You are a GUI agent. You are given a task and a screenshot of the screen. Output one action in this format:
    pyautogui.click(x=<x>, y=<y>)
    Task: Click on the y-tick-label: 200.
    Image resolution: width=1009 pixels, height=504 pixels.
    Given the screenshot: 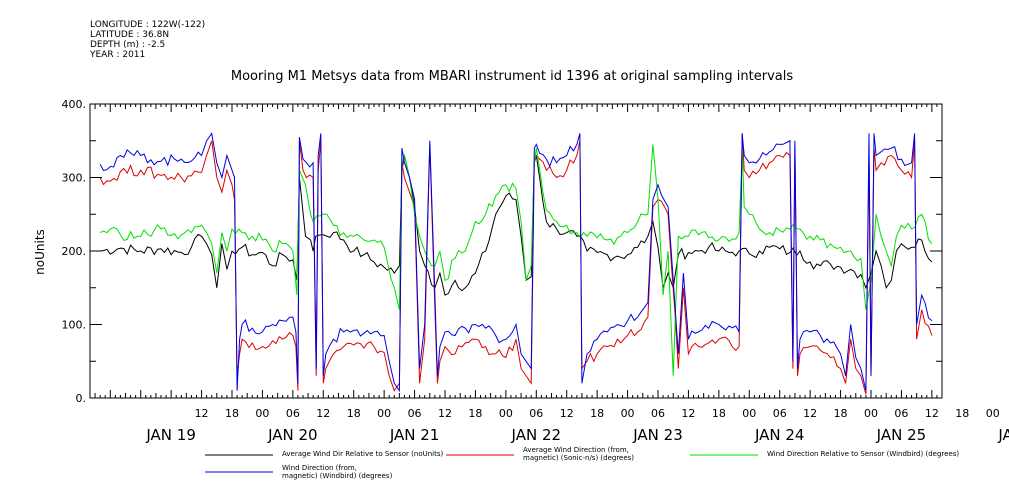 What is the action you would take?
    pyautogui.click(x=74, y=251)
    